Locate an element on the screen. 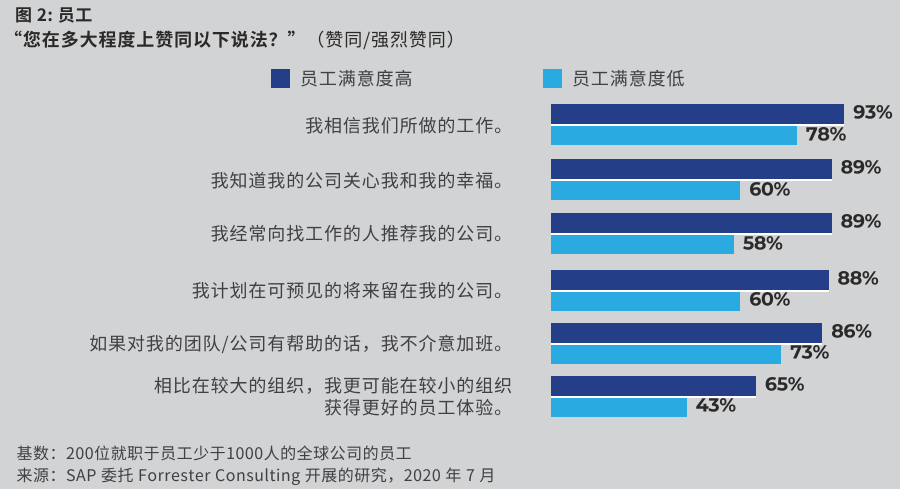 The image size is (900, 489). bar-pair-6: 65% 43% is located at coordinates (677, 395).